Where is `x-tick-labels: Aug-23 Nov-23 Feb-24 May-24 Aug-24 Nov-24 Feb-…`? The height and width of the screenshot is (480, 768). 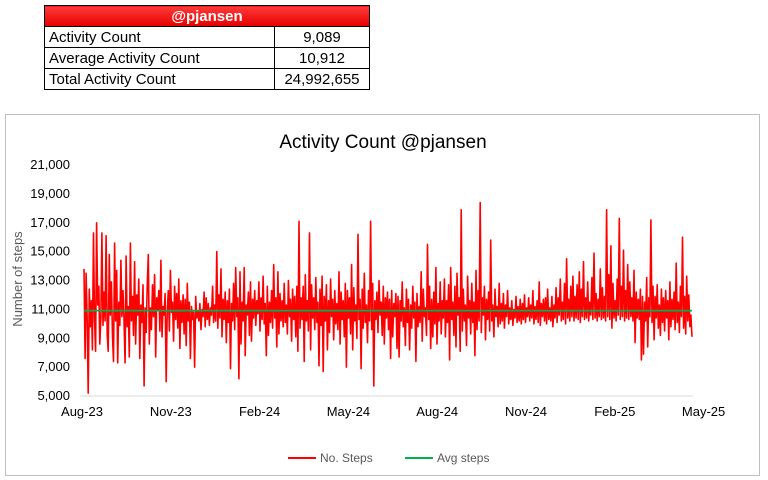
x-tick-labels: Aug-23 Nov-23 Feb-24 May-24 Aug-24 Nov-24 Feb-… is located at coordinates (393, 411).